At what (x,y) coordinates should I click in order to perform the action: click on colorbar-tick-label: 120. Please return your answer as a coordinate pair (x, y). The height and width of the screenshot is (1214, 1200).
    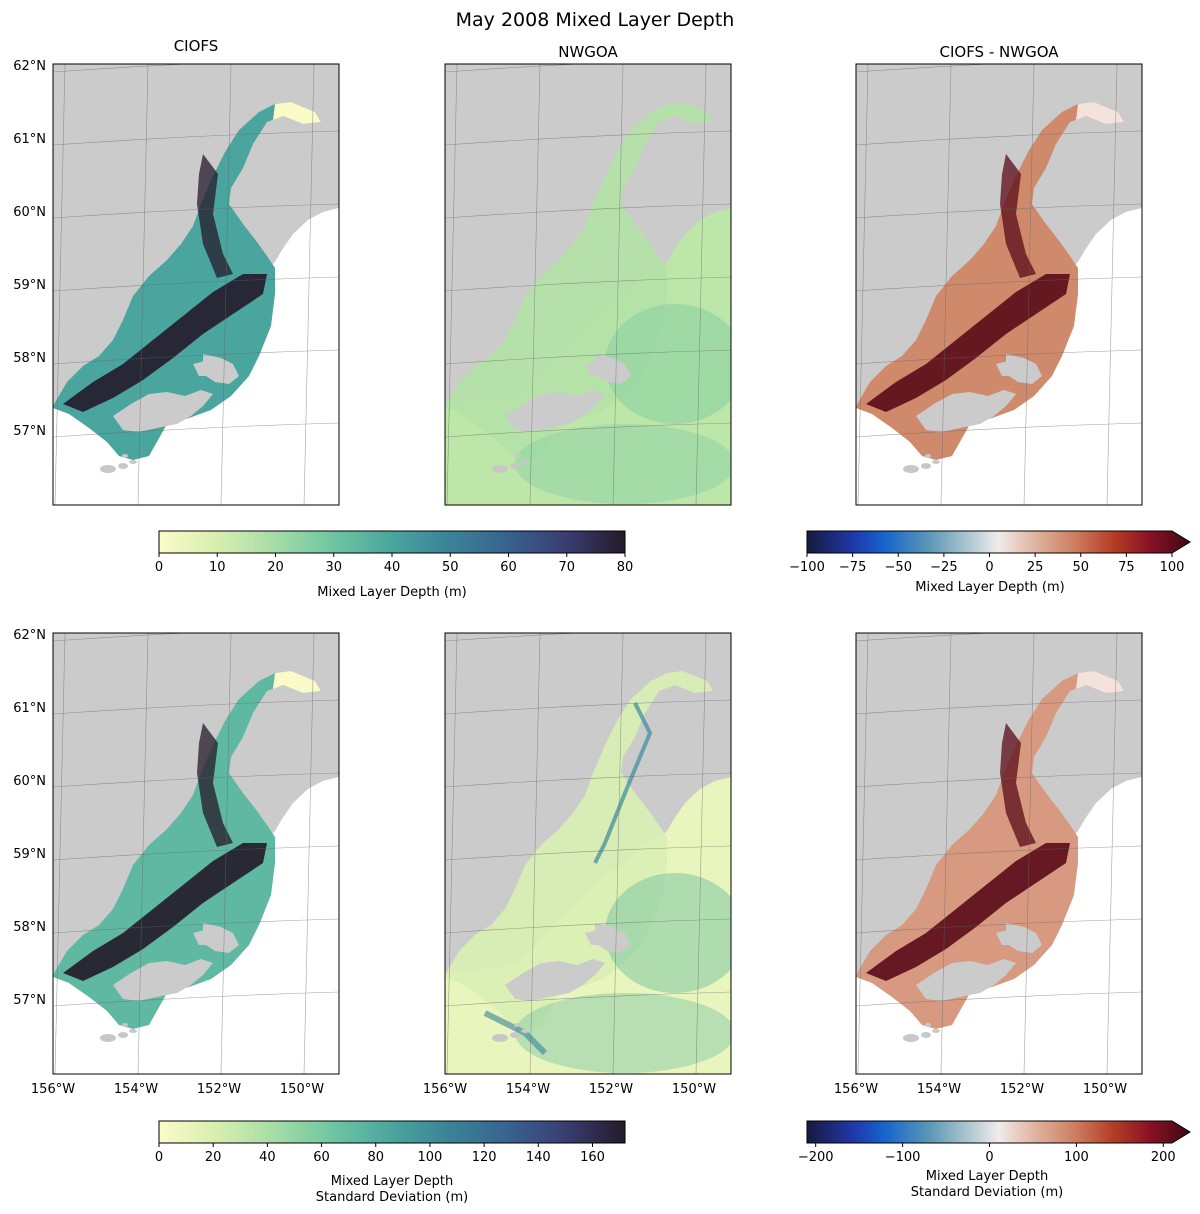
    Looking at the image, I should click on (484, 1157).